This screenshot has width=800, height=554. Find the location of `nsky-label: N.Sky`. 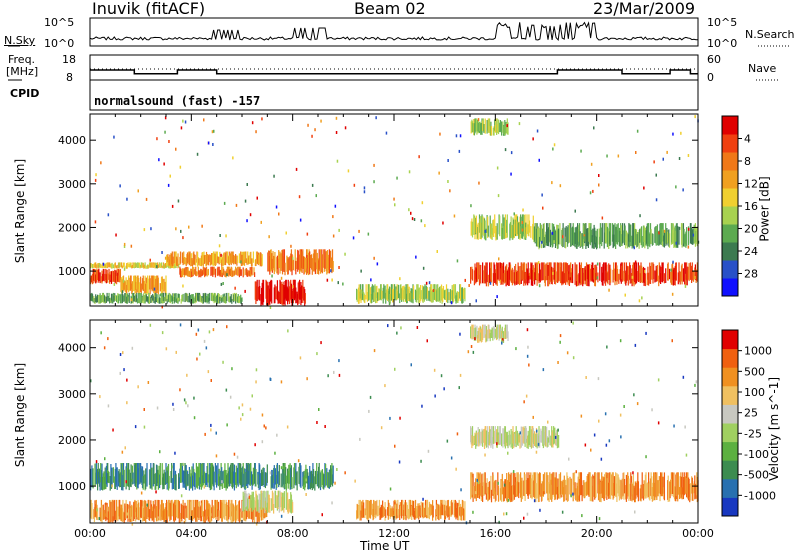

nsky-label: N.Sky is located at coordinates (20, 40).